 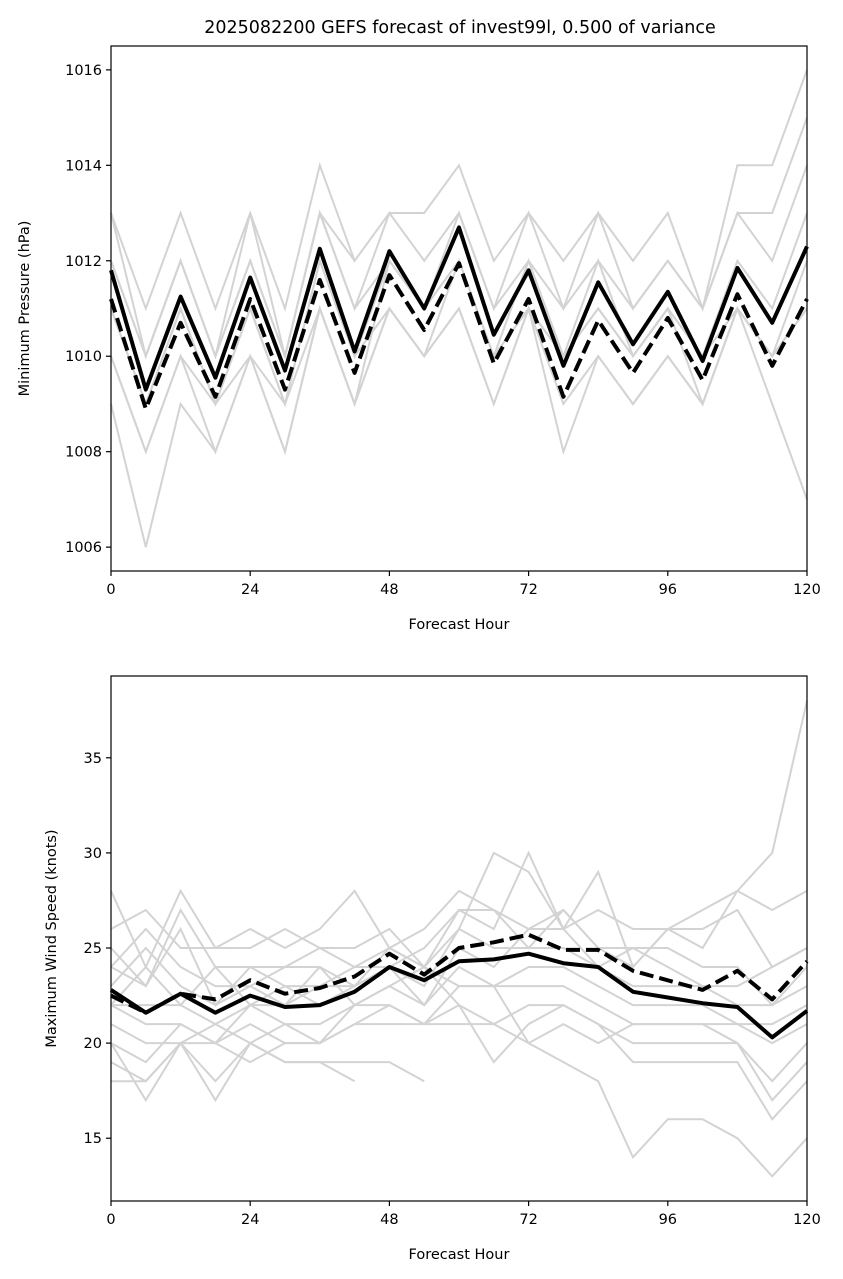 What do you see at coordinates (93, 1139) in the screenshot?
I see `wind-y-tick-label: 15` at bounding box center [93, 1139].